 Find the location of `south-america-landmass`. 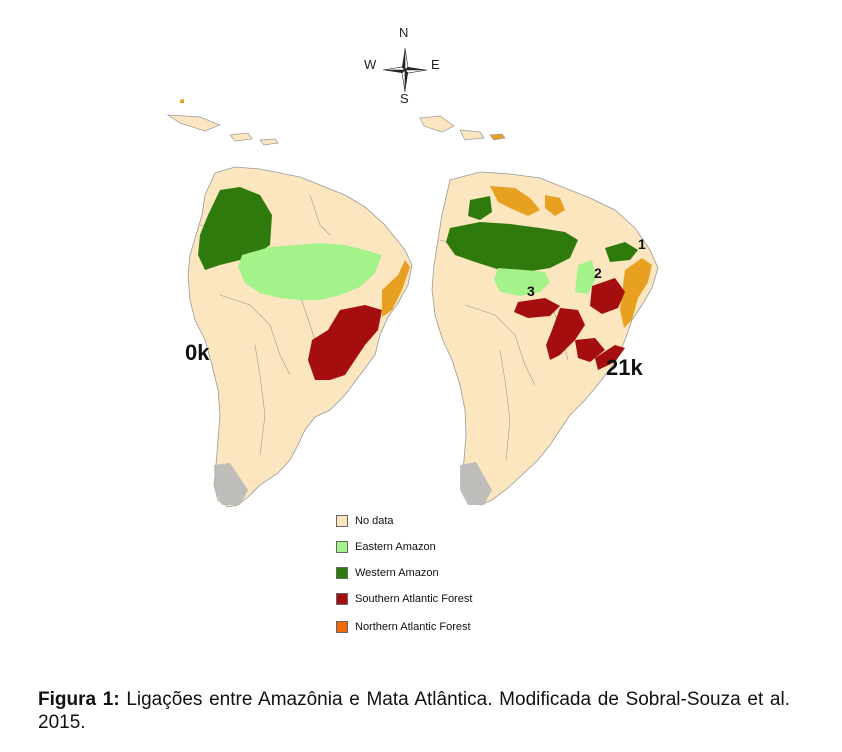

south-america-landmass is located at coordinates (545, 338).